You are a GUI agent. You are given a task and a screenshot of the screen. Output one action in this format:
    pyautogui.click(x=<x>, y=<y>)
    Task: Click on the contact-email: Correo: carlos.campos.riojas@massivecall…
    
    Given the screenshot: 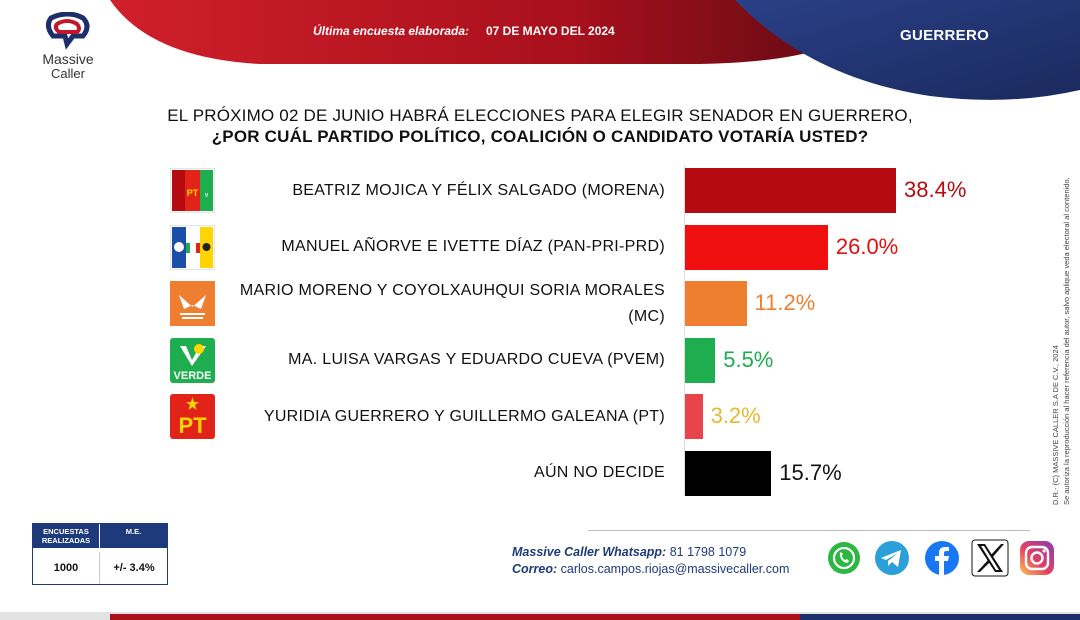 What is the action you would take?
    pyautogui.click(x=650, y=569)
    